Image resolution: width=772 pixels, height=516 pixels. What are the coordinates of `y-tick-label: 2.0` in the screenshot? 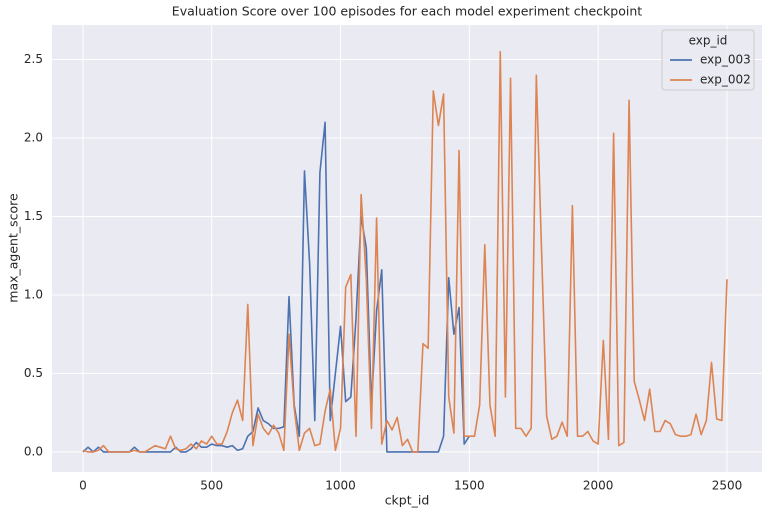 It's located at (33, 138).